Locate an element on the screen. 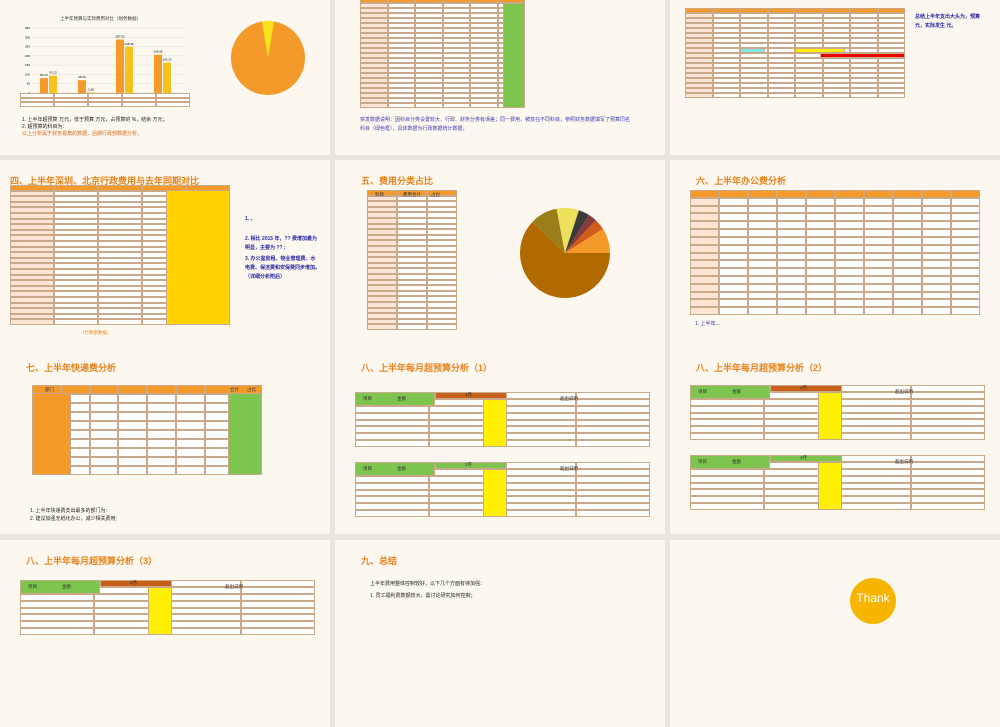  bar-label: 287.93 is located at coordinates (120, 37).